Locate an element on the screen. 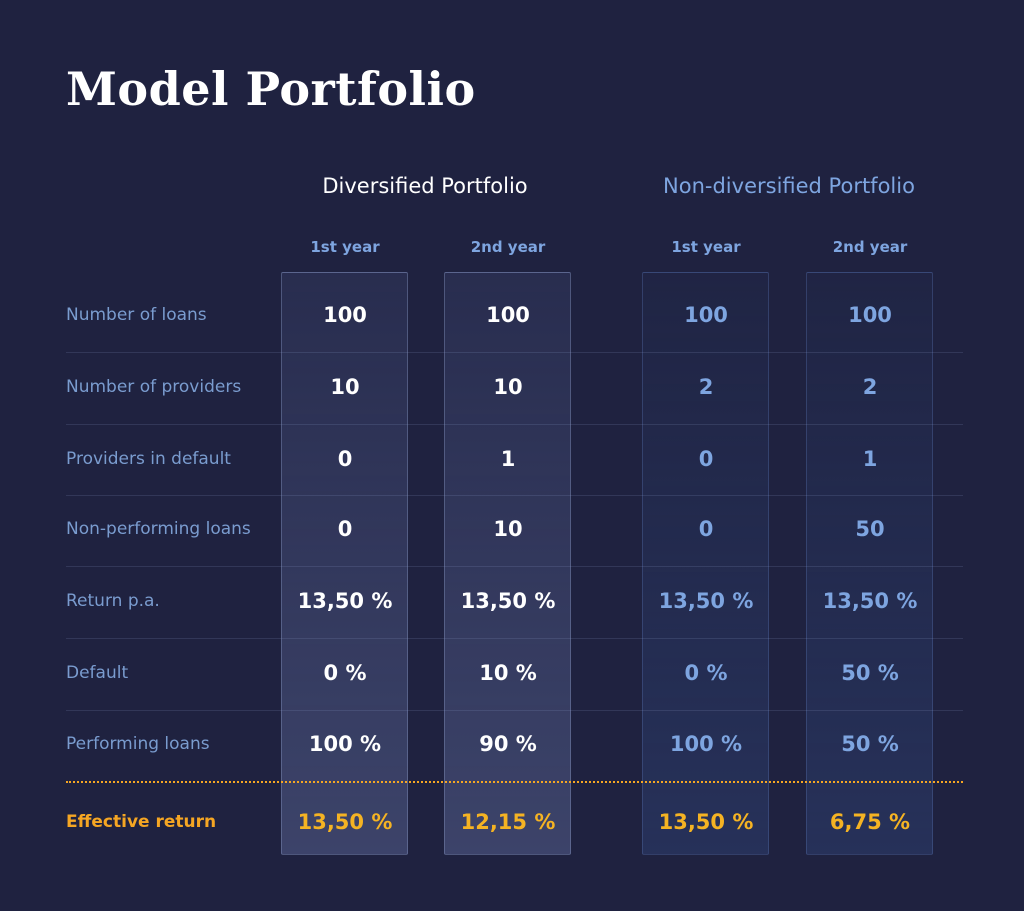 Image resolution: width=1024 pixels, height=911 pixels. column-header-diversified-year-1: 1st year is located at coordinates (345, 247).